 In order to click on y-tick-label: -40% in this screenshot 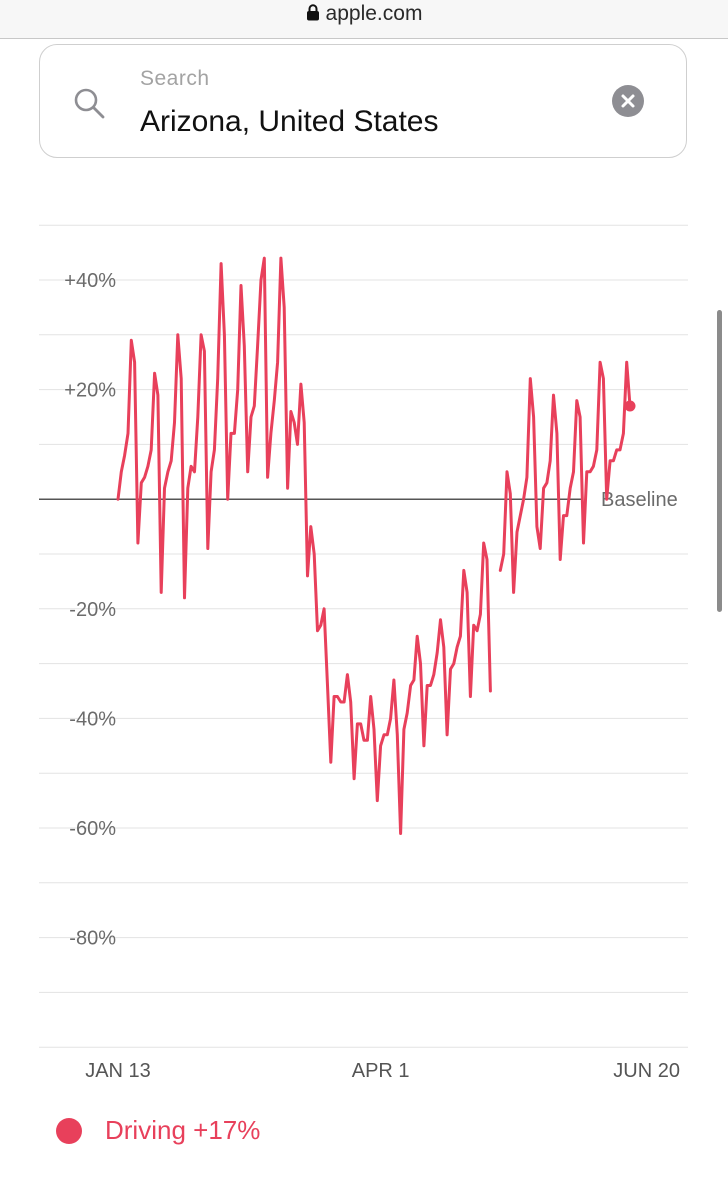, I will do `click(92, 719)`.